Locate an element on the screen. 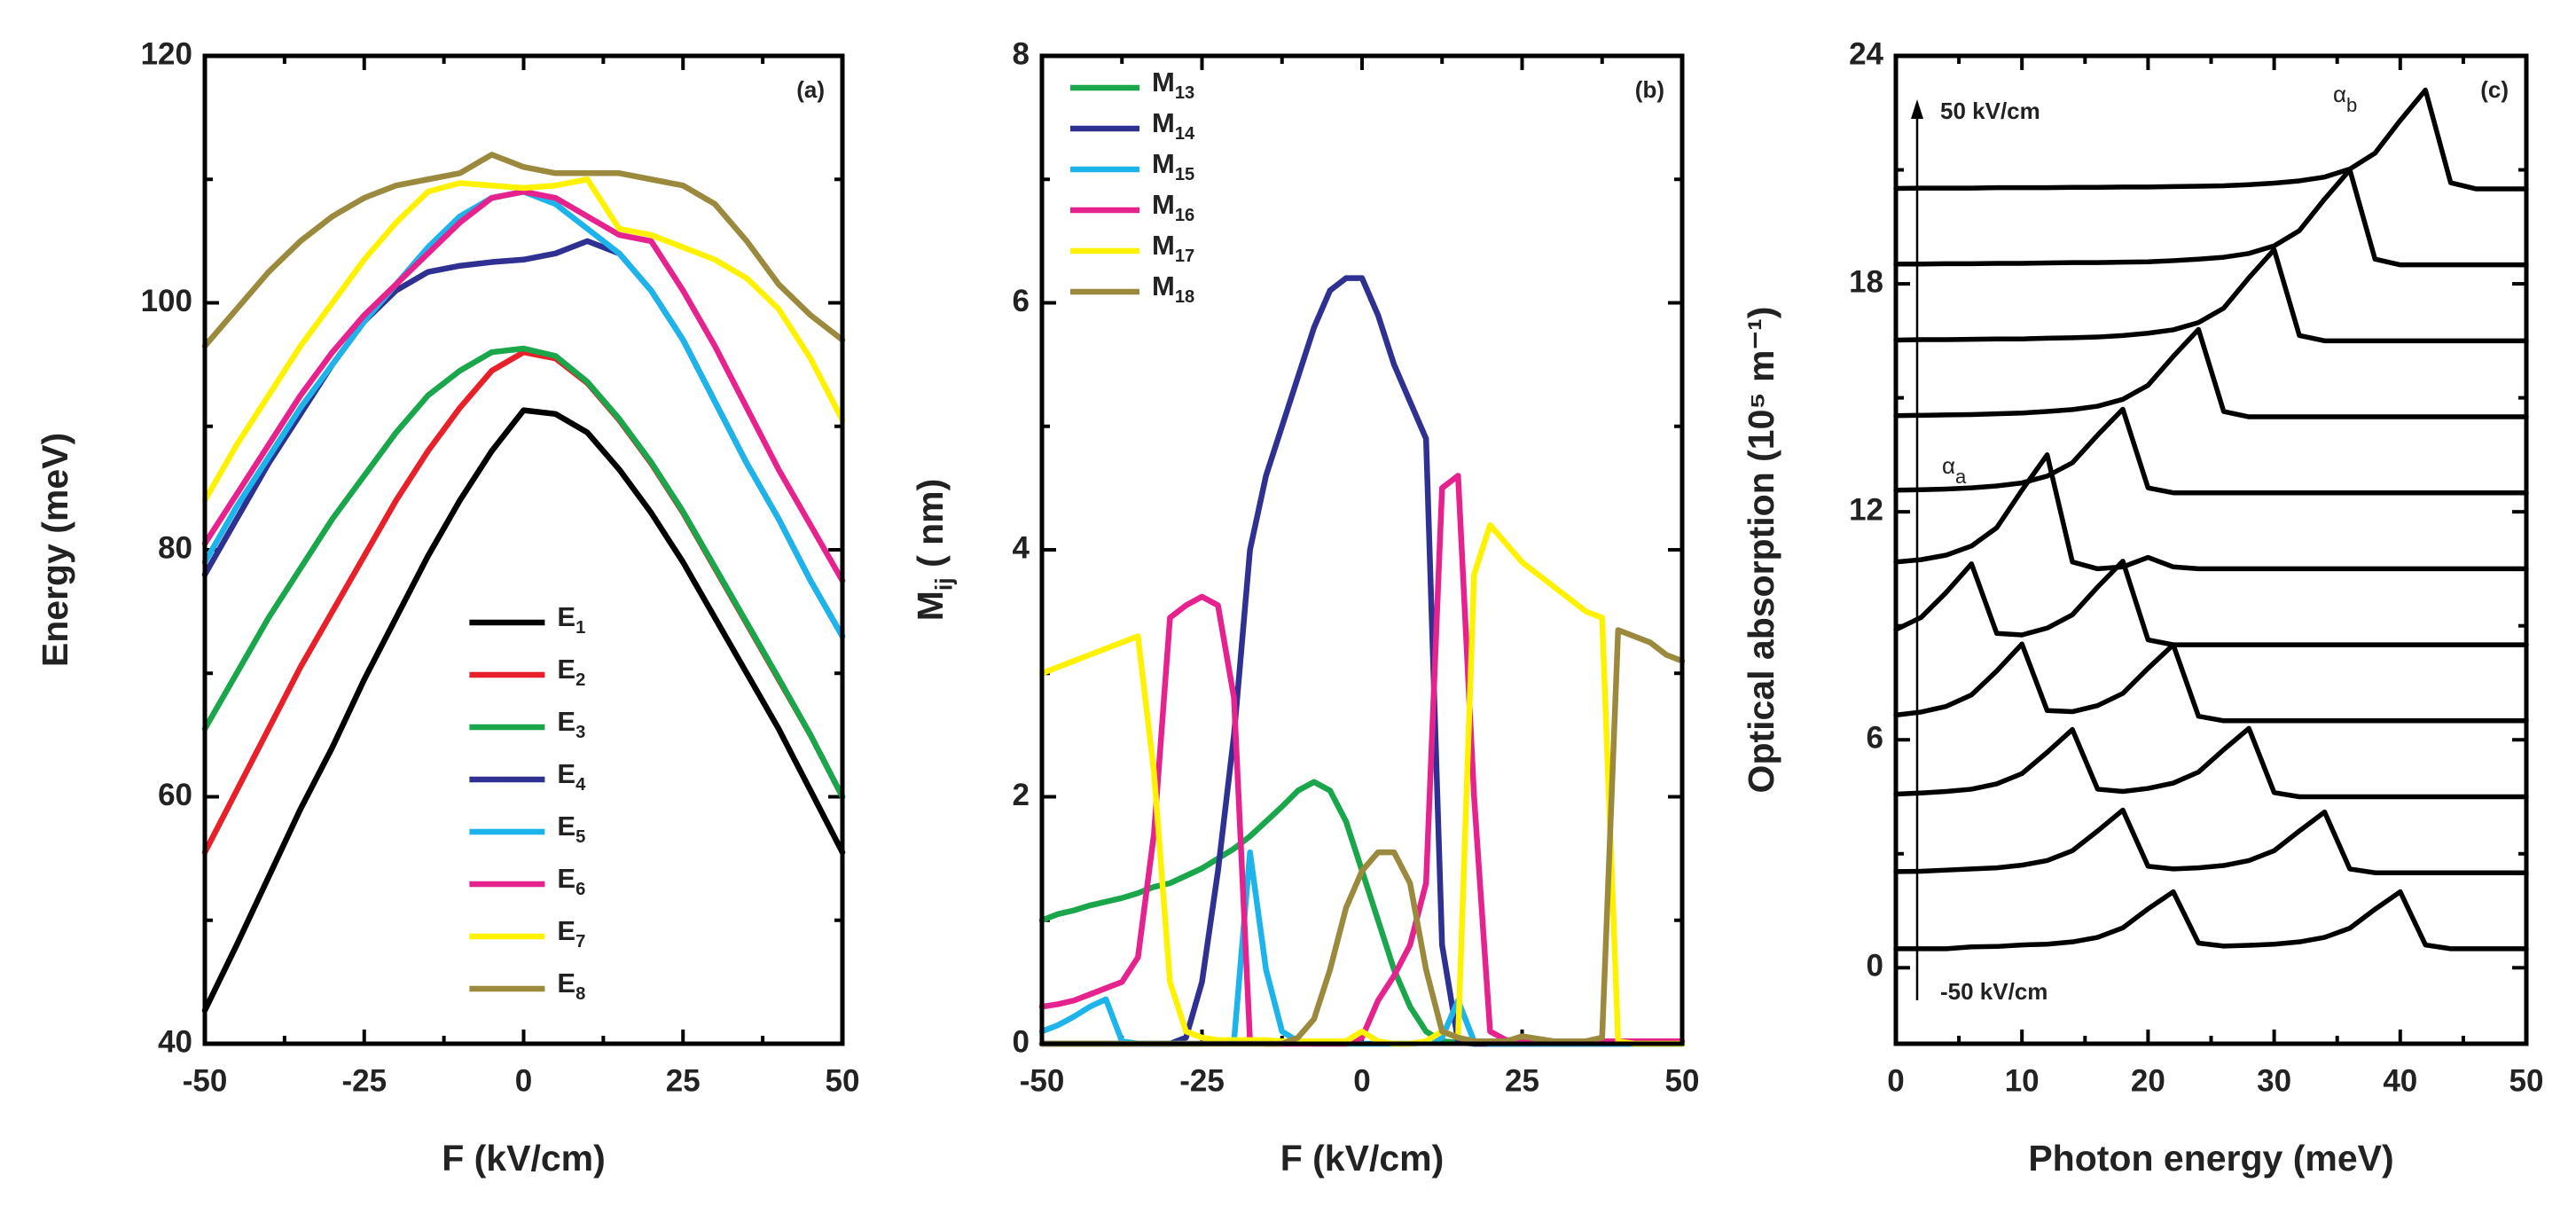  y-tick-label: 18 is located at coordinates (1866, 281).